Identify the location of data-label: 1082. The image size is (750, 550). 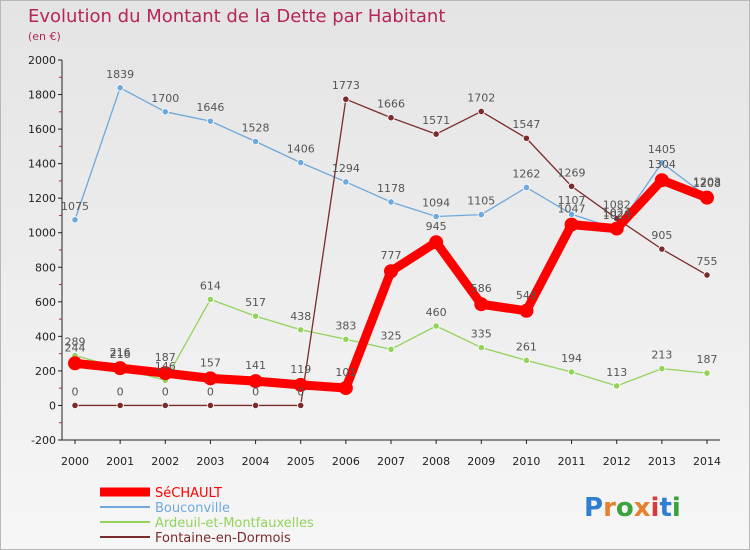
(617, 205).